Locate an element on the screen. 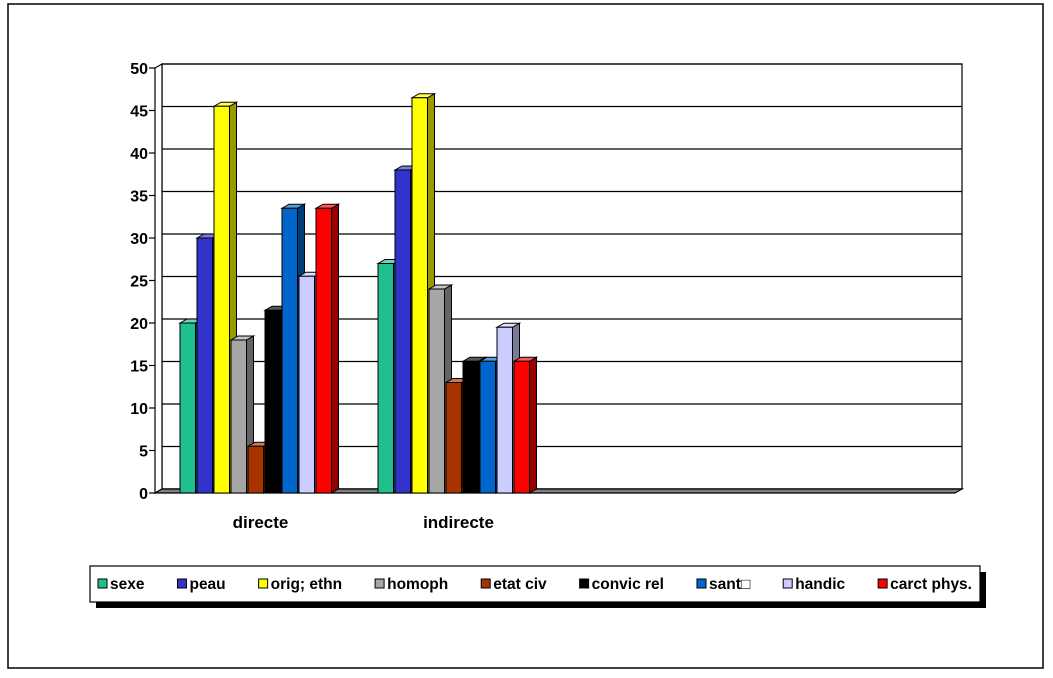 This screenshot has width=1053, height=678. plot-side-wall is located at coordinates (158, 278).